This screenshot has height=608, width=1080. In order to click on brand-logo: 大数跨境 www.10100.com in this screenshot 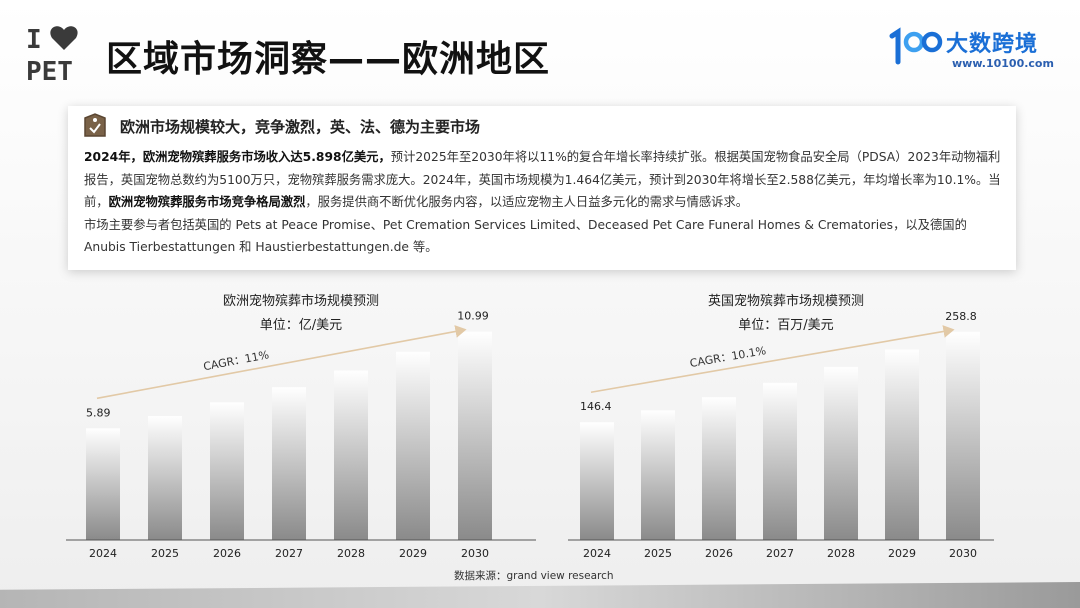, I will do `click(971, 50)`.